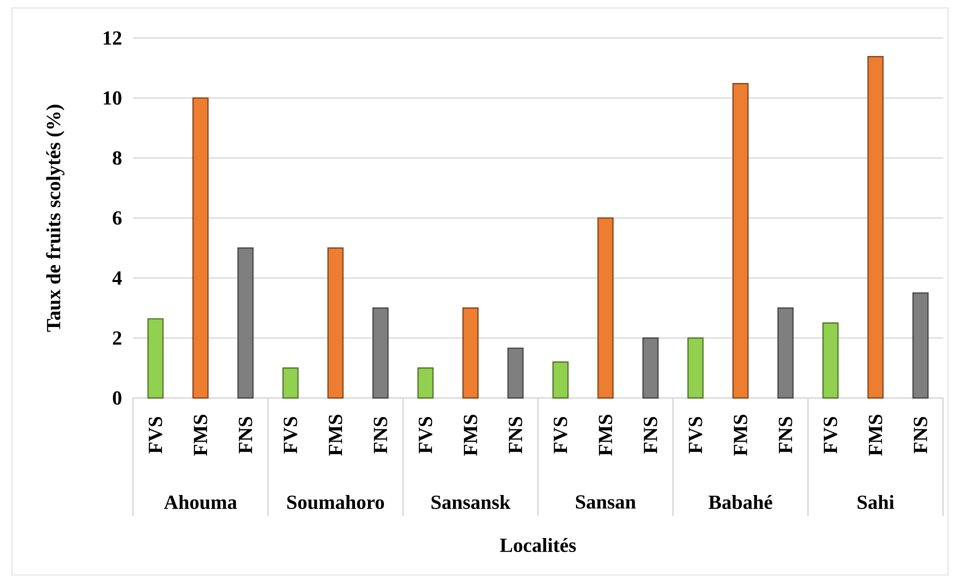 The height and width of the screenshot is (581, 957). What do you see at coordinates (117, 158) in the screenshot?
I see `y-tick-label: 8` at bounding box center [117, 158].